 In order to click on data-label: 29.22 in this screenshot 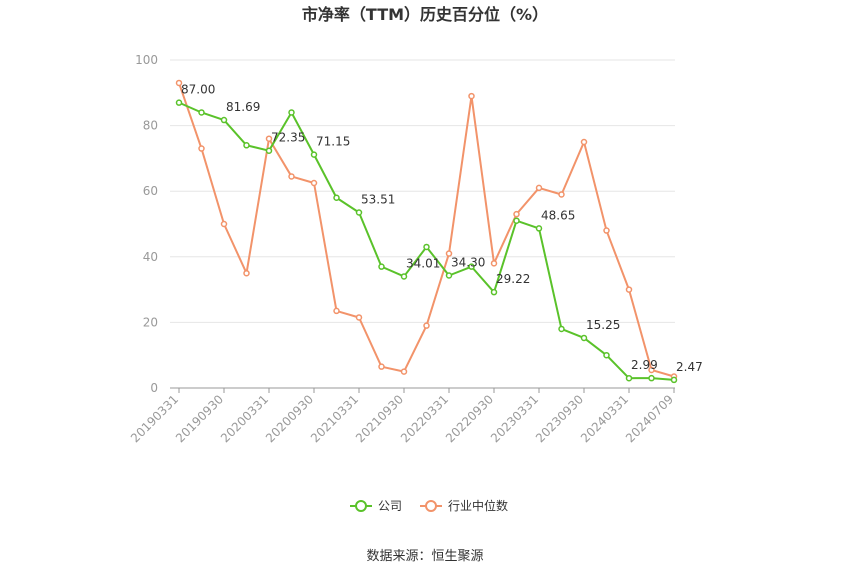, I will do `click(513, 279)`.